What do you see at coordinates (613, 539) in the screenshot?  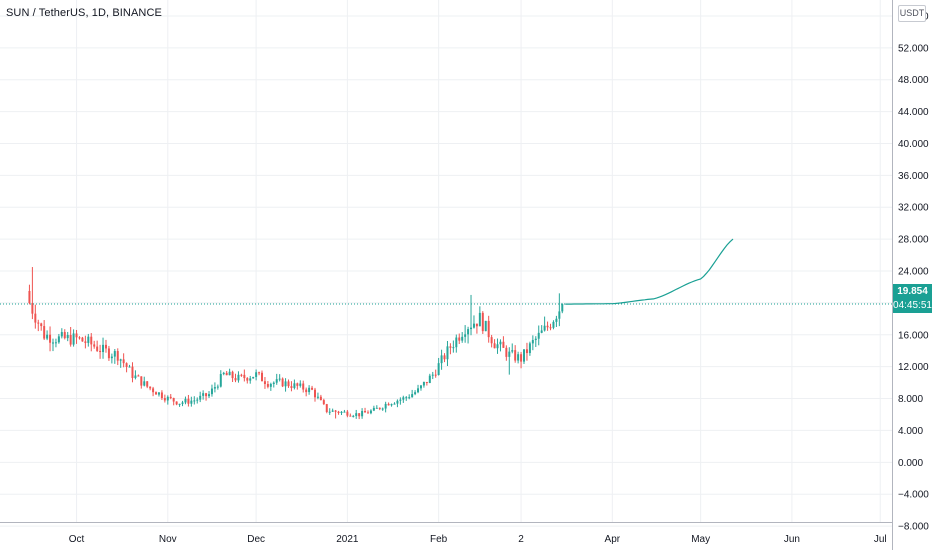 I see `x-tick-label: Apr` at bounding box center [613, 539].